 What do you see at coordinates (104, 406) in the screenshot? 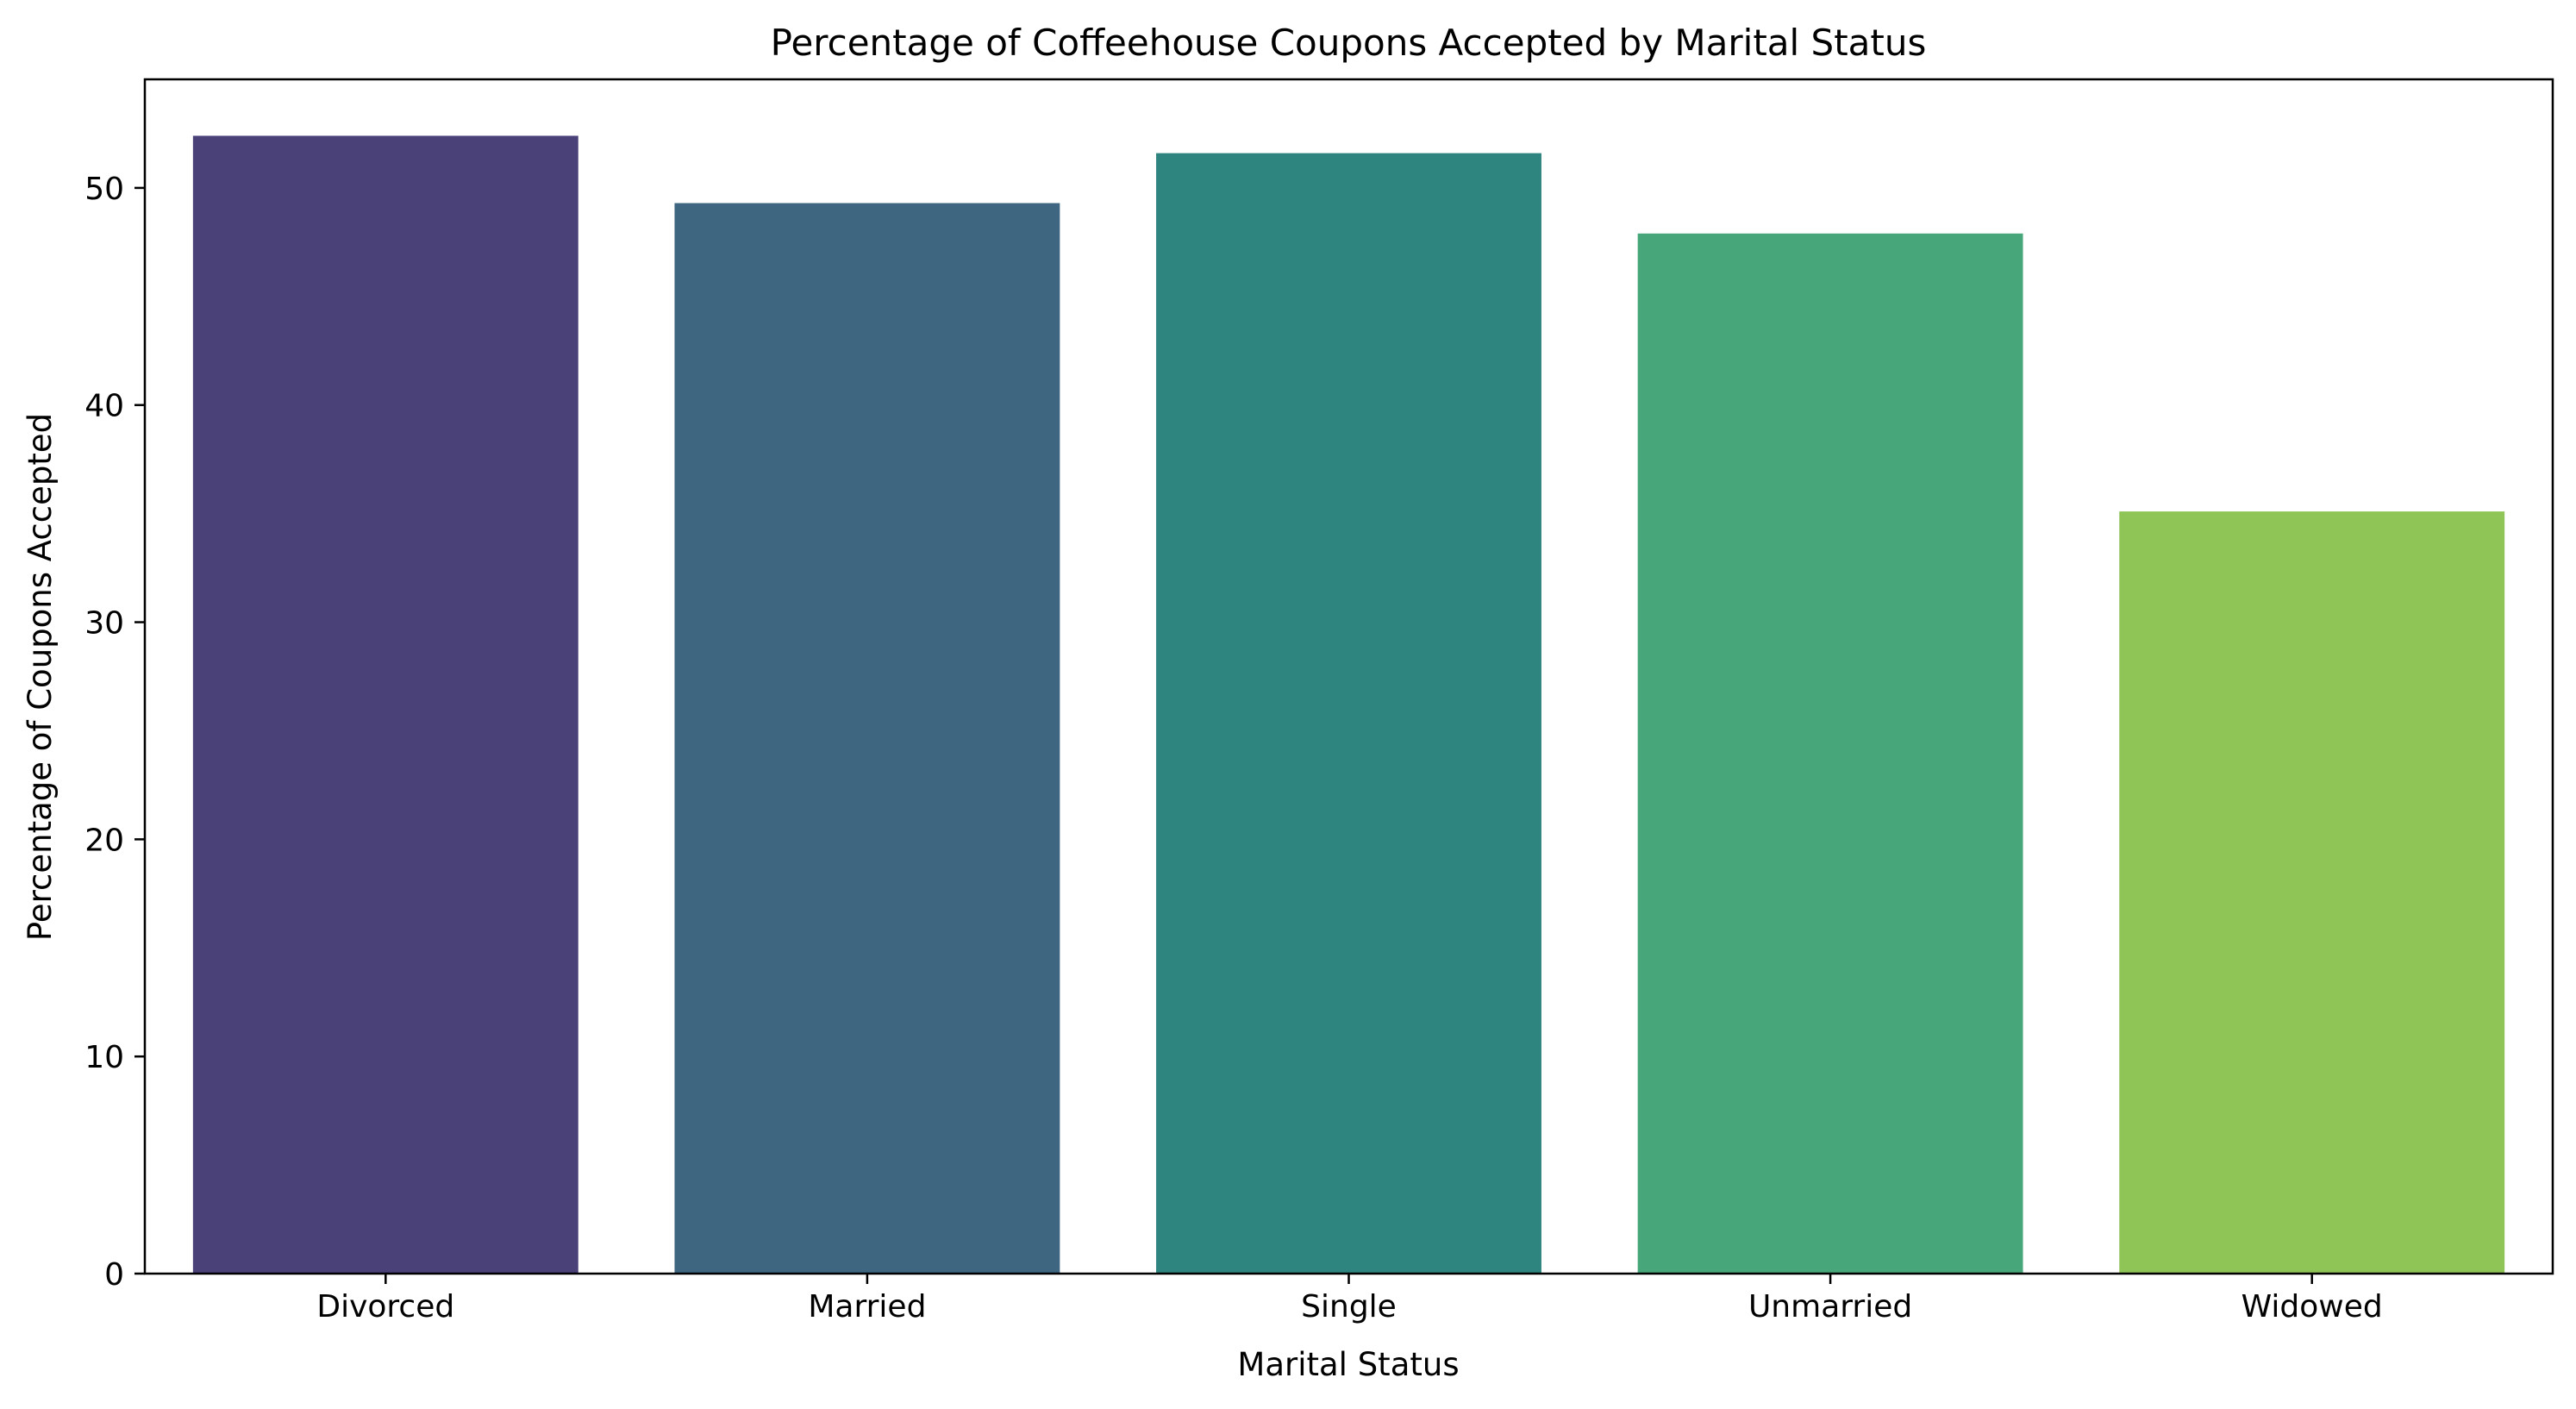
I see `y-tick-label-40: 40` at bounding box center [104, 406].